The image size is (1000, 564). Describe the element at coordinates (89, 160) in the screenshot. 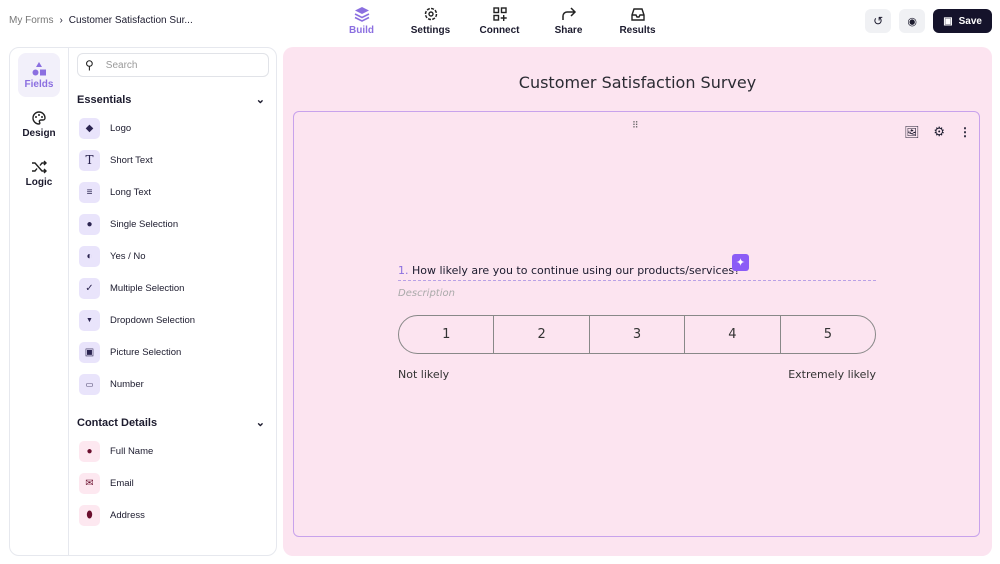

I see `text-icon: T` at that location.